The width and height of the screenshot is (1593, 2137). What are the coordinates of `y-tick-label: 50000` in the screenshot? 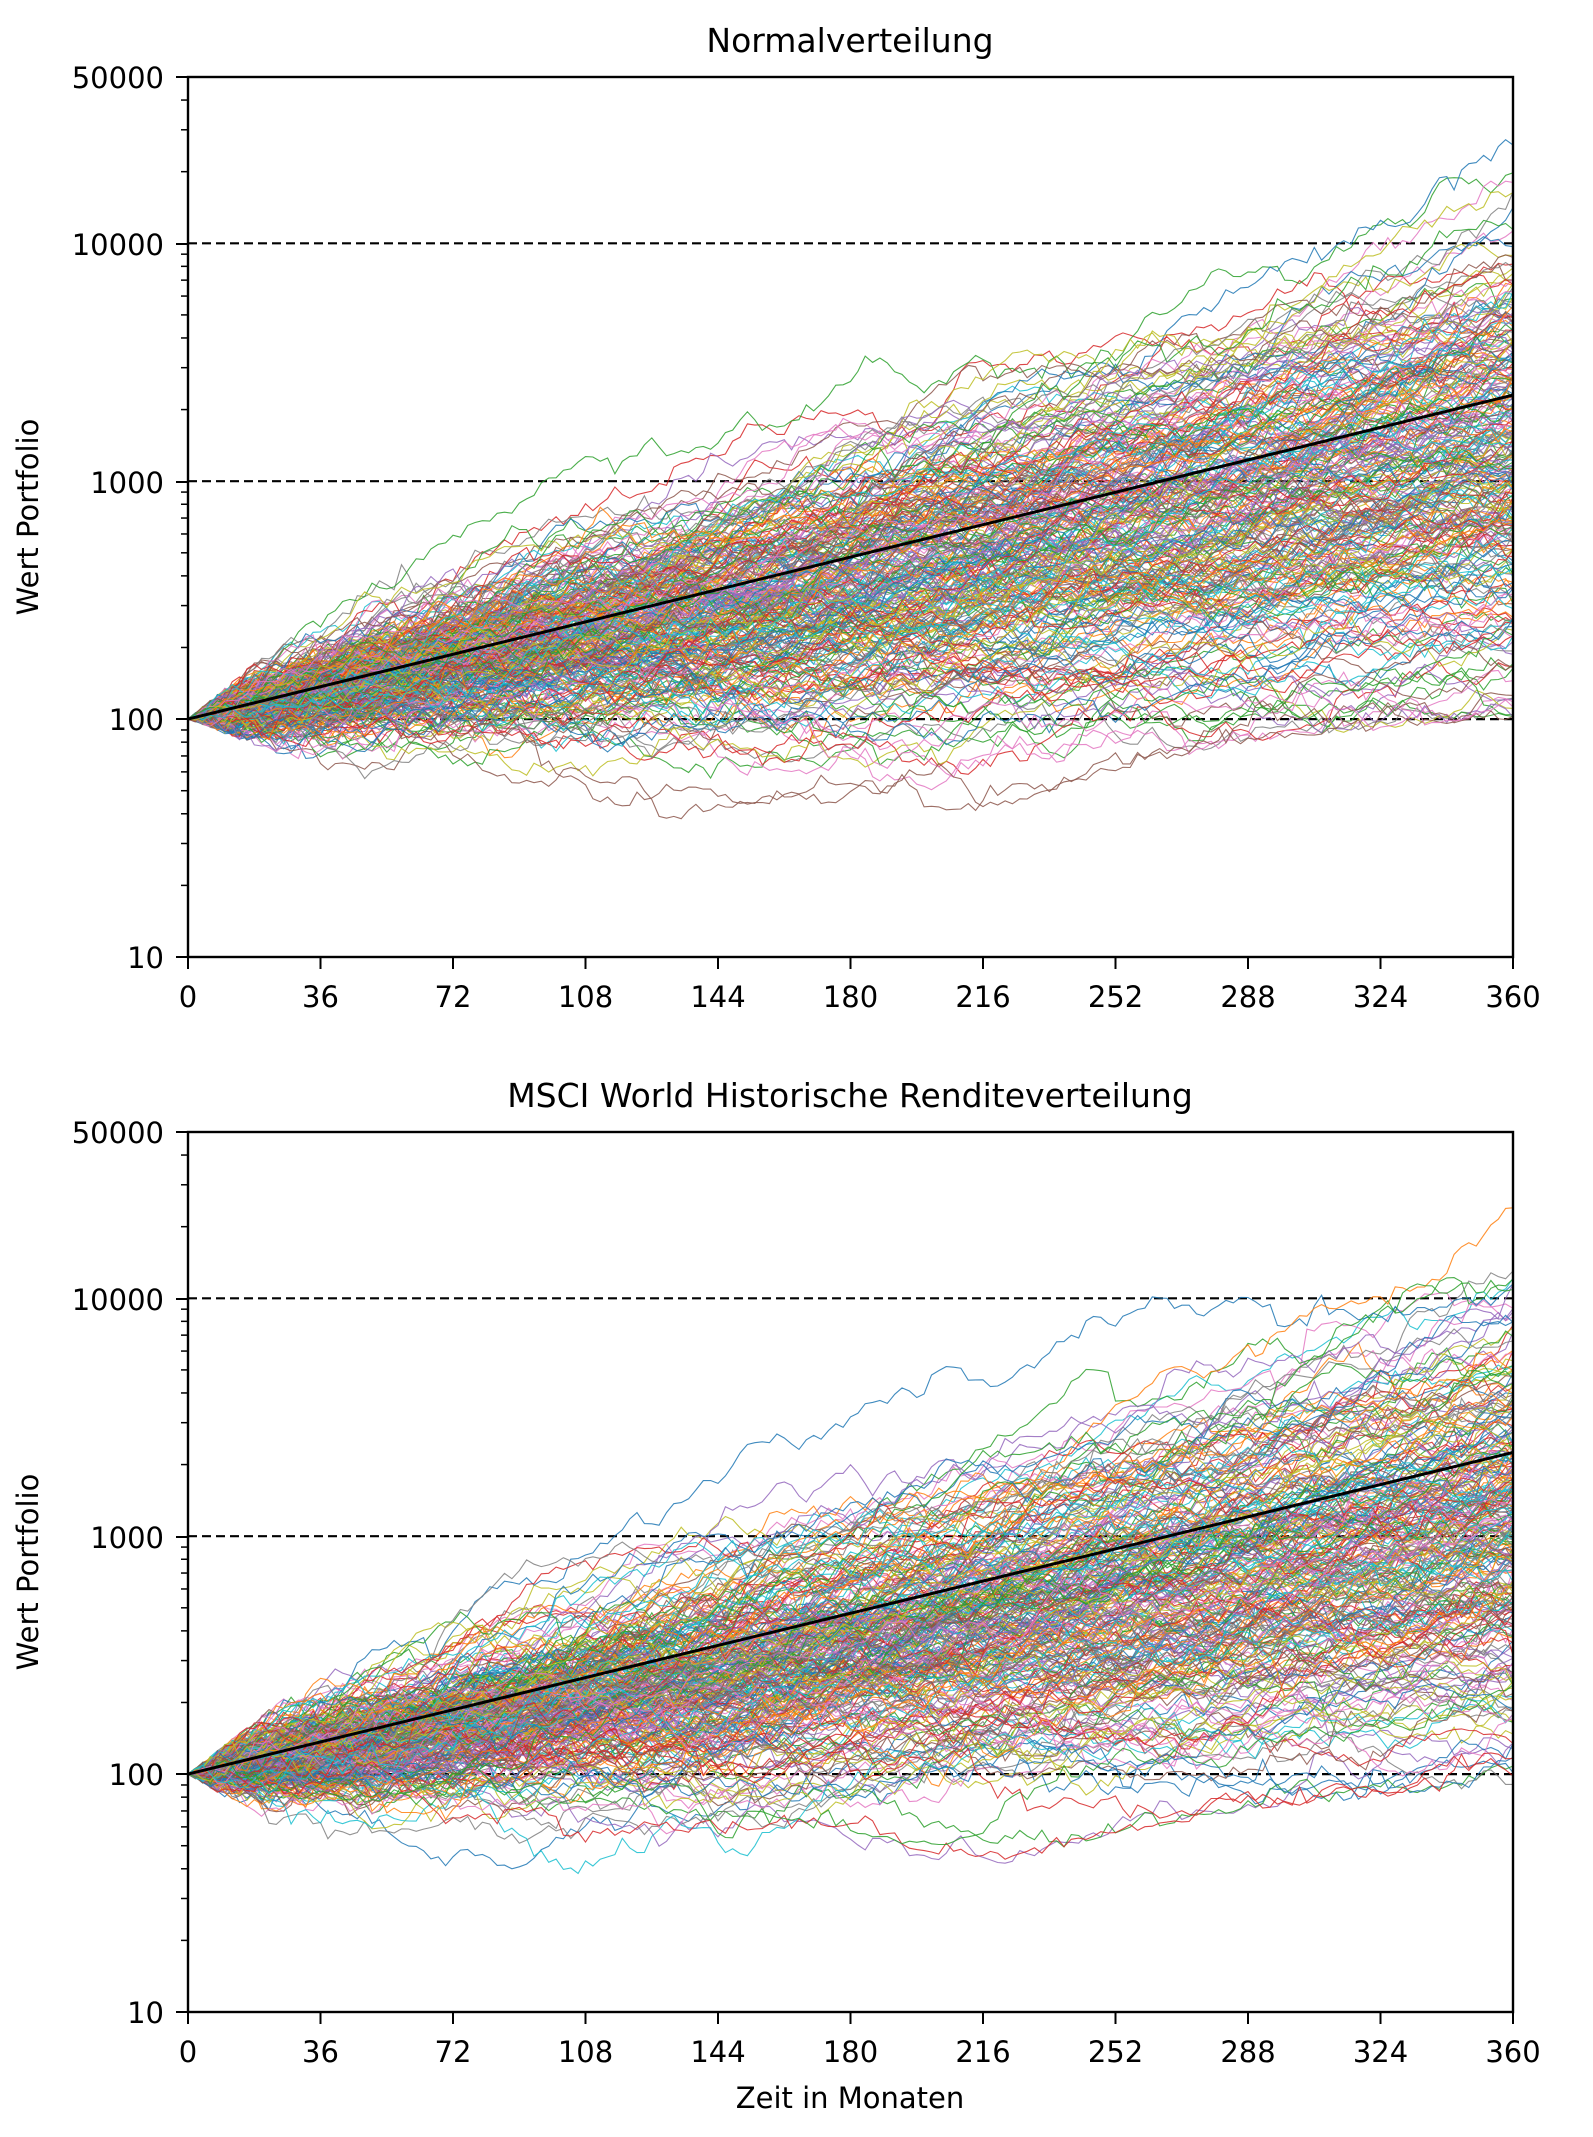 It's located at (118, 78).